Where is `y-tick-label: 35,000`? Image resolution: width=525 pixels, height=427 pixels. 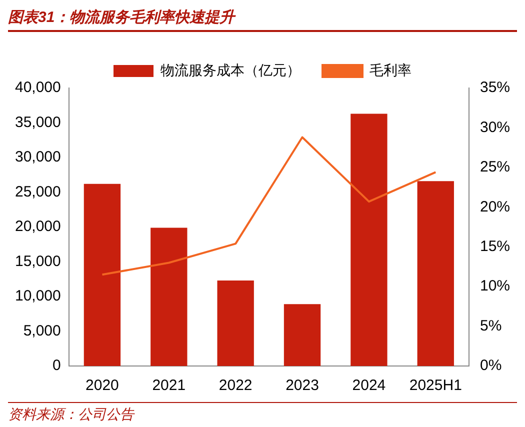
y-tick-label: 35,000 is located at coordinates (37, 122).